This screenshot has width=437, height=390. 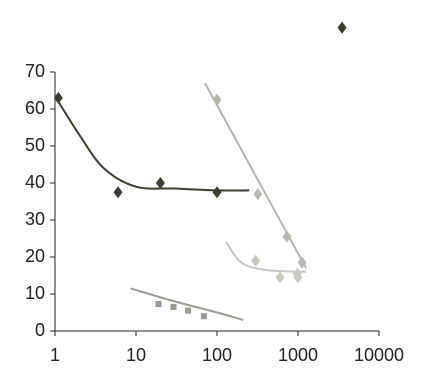 What do you see at coordinates (136, 355) in the screenshot?
I see `x-tick-label: 10` at bounding box center [136, 355].